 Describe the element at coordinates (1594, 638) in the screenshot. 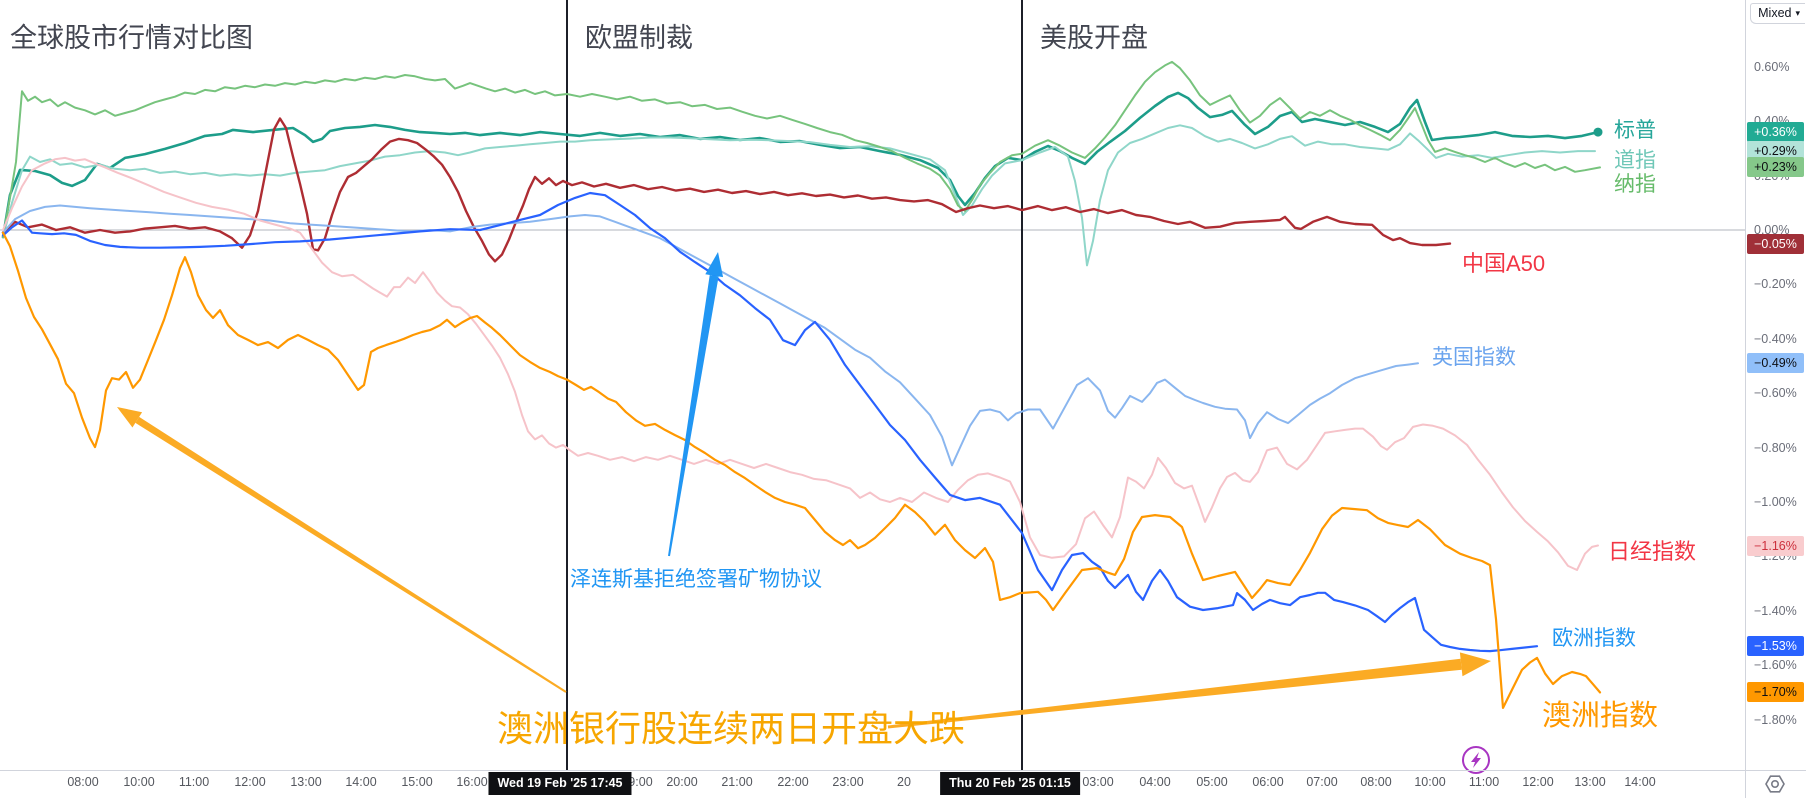

I see `series-label-europe: 欧洲指数` at that location.